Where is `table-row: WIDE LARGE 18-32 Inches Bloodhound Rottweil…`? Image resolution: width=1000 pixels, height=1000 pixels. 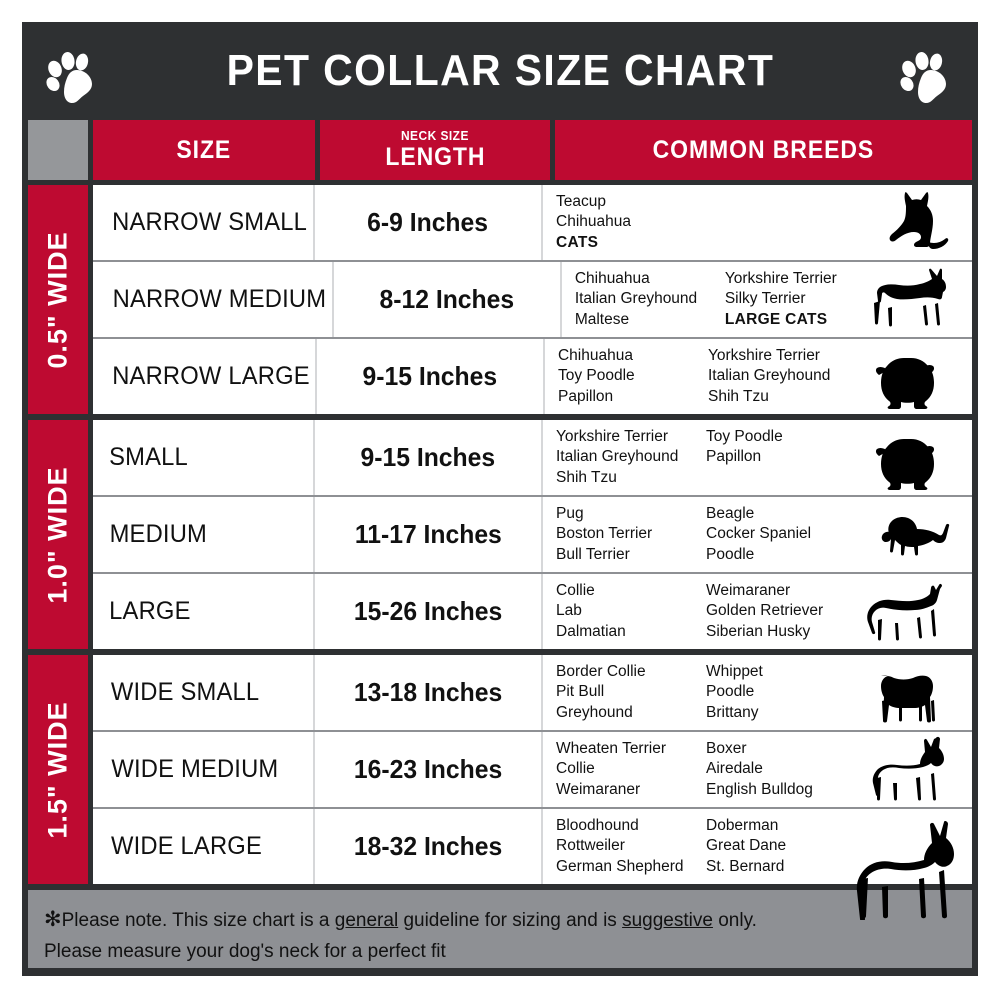 table-row: WIDE LARGE 18-32 Inches Bloodhound Rottweil… is located at coordinates (532, 864).